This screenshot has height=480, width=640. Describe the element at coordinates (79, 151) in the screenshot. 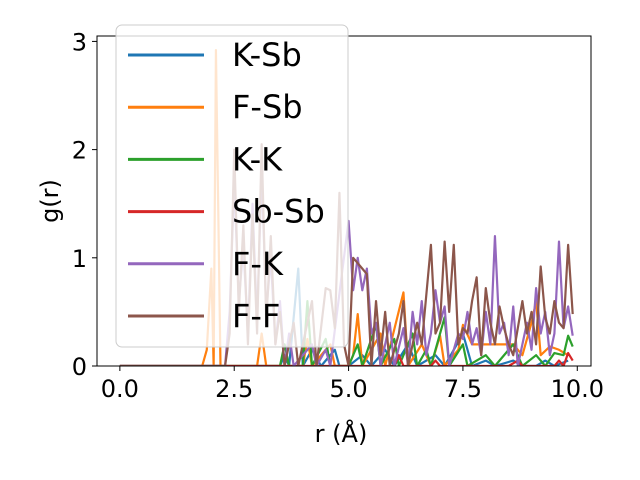

I see `y-tick-label: 2` at that location.